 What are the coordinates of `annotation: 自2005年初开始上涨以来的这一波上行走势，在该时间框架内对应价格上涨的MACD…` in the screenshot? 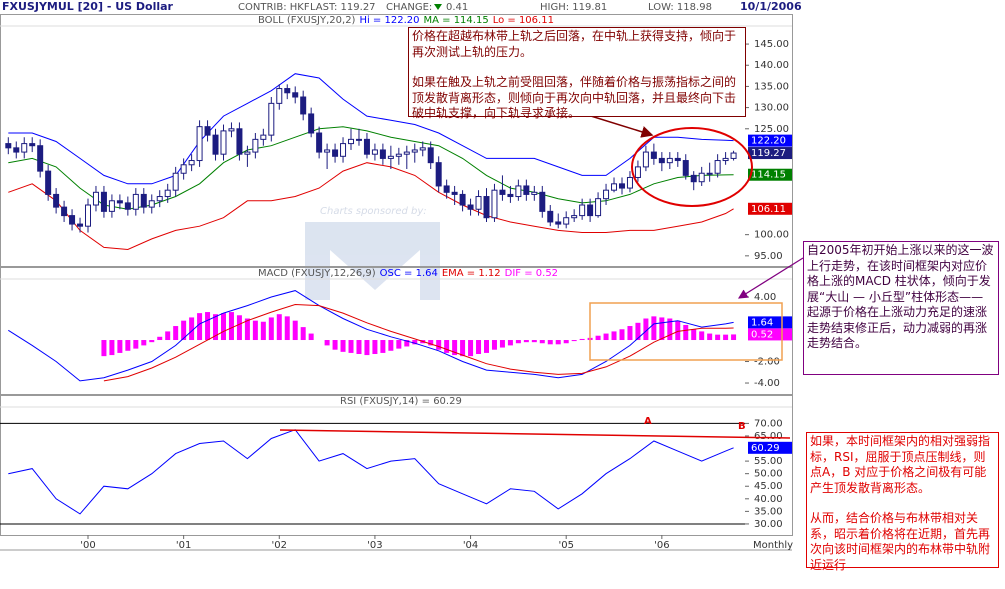 It's located at (901, 308).